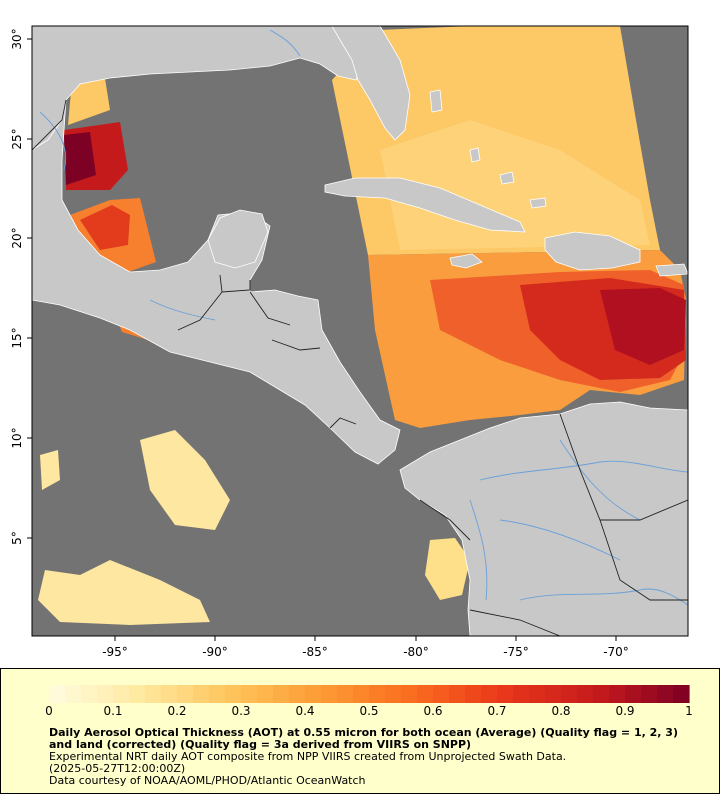 The height and width of the screenshot is (800, 720). What do you see at coordinates (112, 711) in the screenshot?
I see `colorbar-tick-label: 0.1` at bounding box center [112, 711].